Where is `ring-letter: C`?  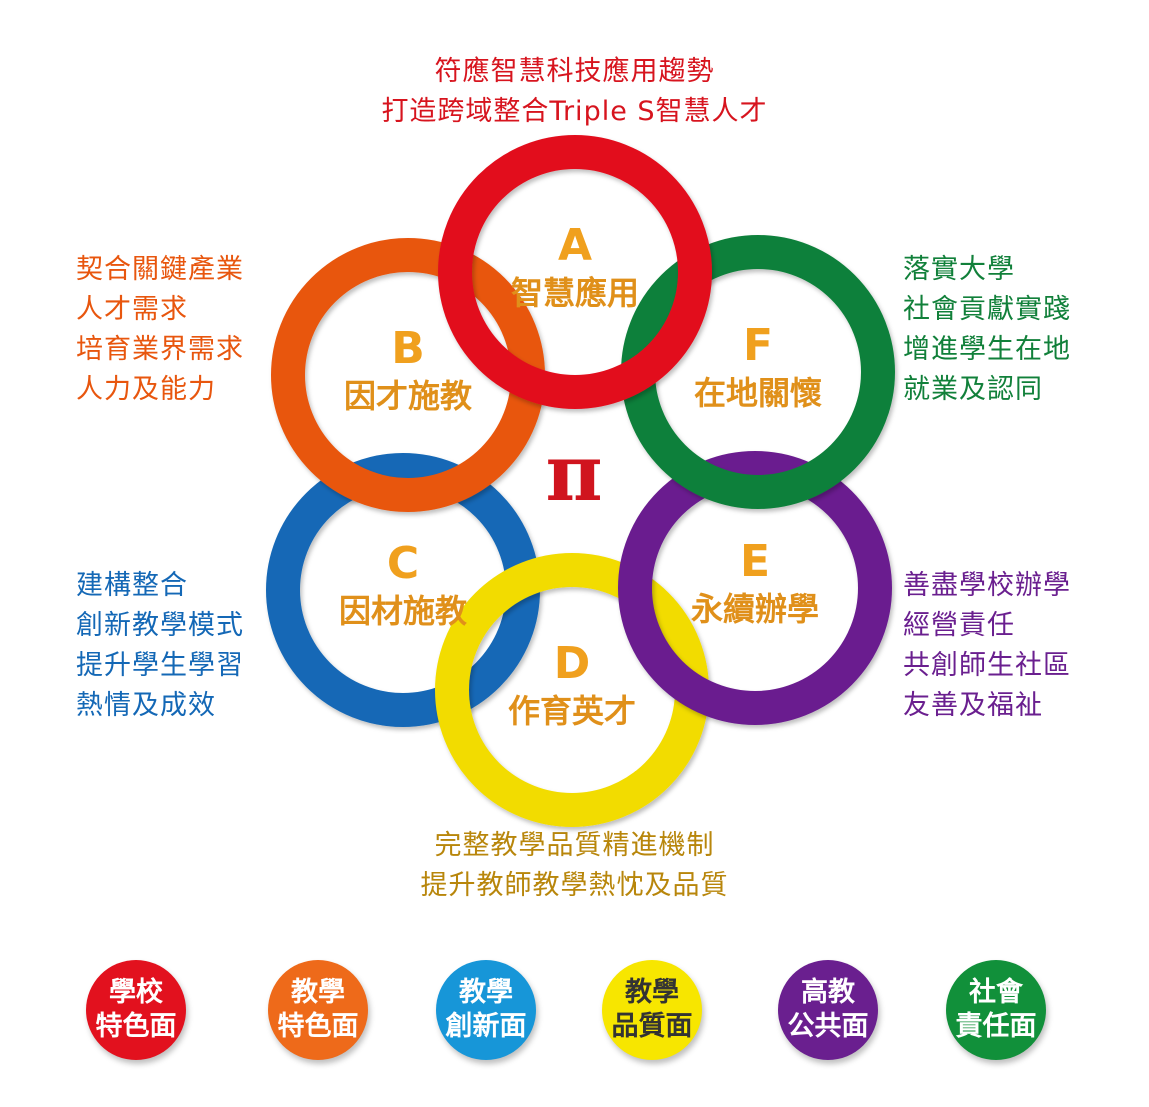
ring-letter: C is located at coordinates (403, 563).